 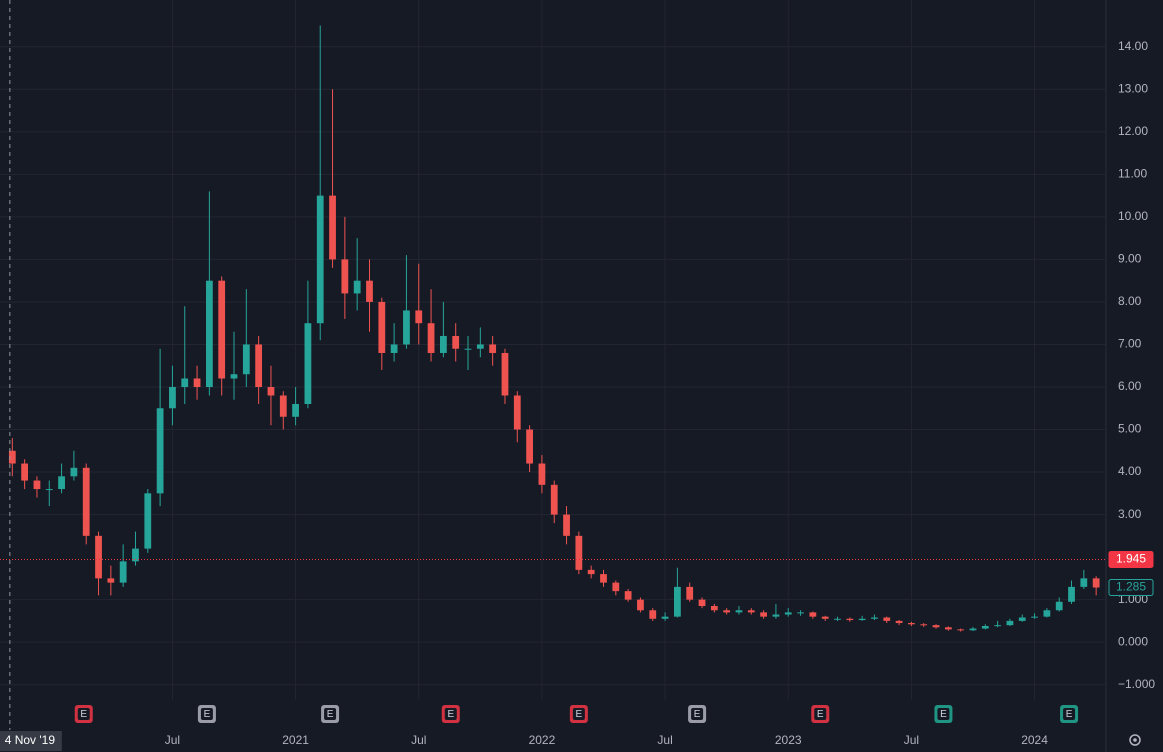 I want to click on x-tick-label: 2023, so click(x=788, y=740).